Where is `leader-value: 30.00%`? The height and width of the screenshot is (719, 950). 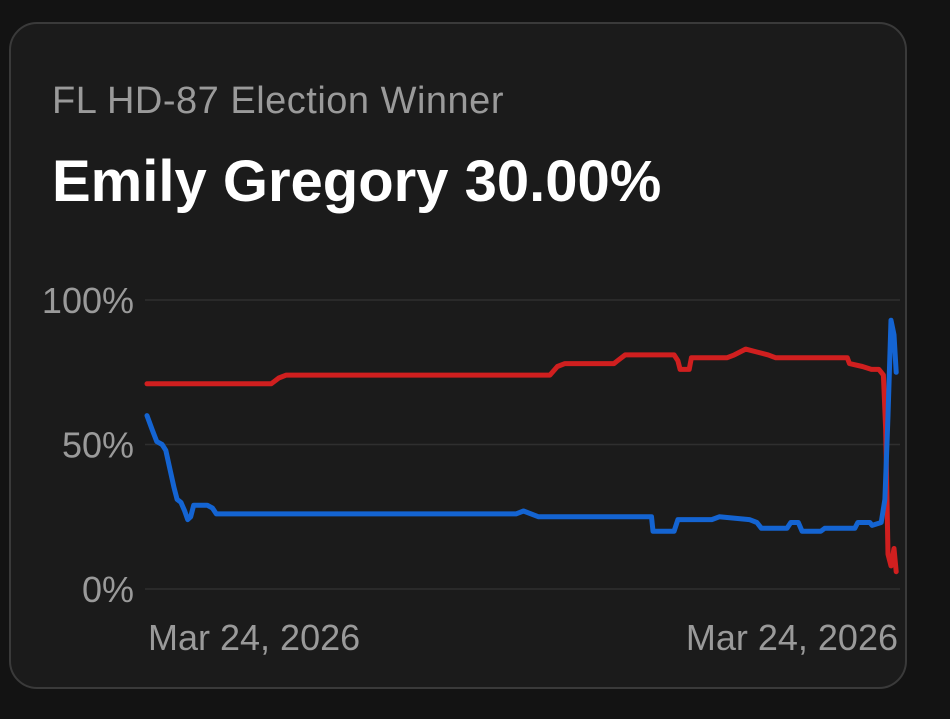
leader-value: 30.00% is located at coordinates (563, 181).